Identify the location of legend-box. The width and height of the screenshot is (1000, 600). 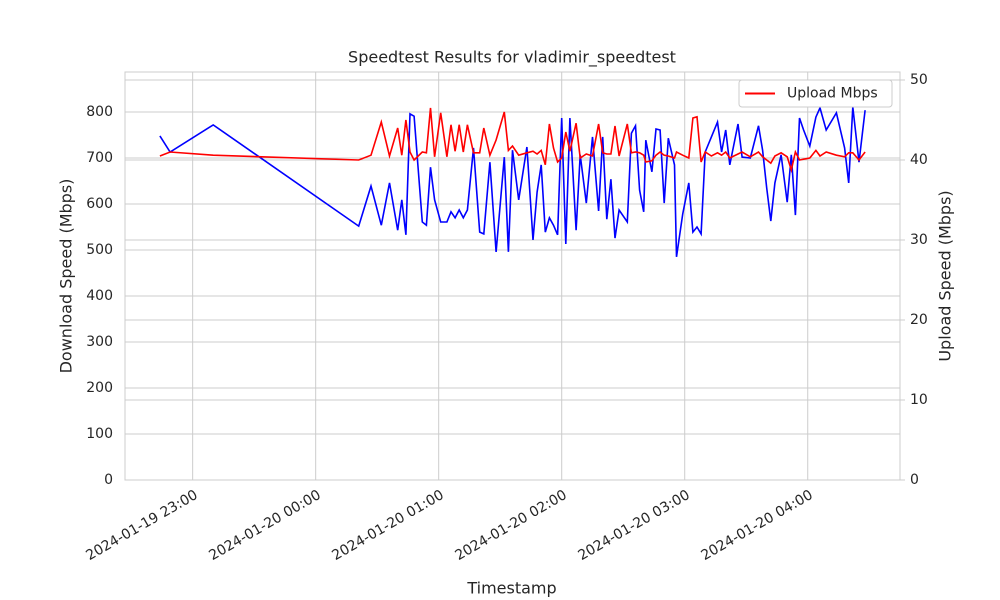
(815, 93).